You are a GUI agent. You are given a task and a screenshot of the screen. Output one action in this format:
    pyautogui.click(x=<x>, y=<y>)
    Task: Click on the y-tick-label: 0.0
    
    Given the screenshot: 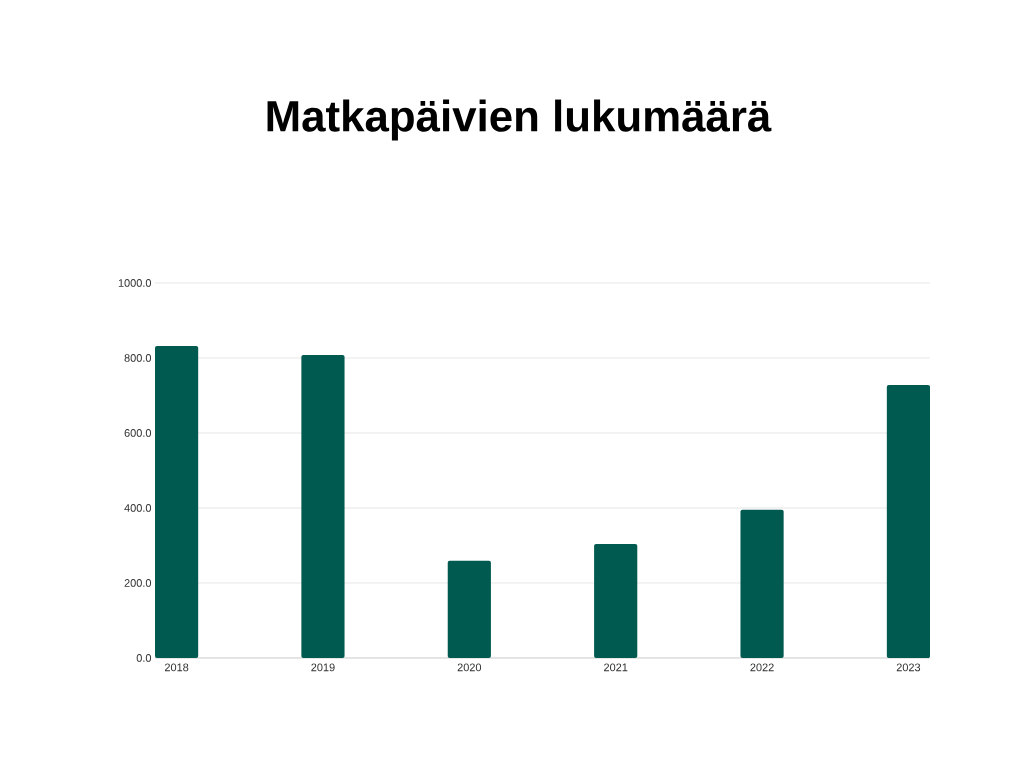 What is the action you would take?
    pyautogui.click(x=144, y=658)
    